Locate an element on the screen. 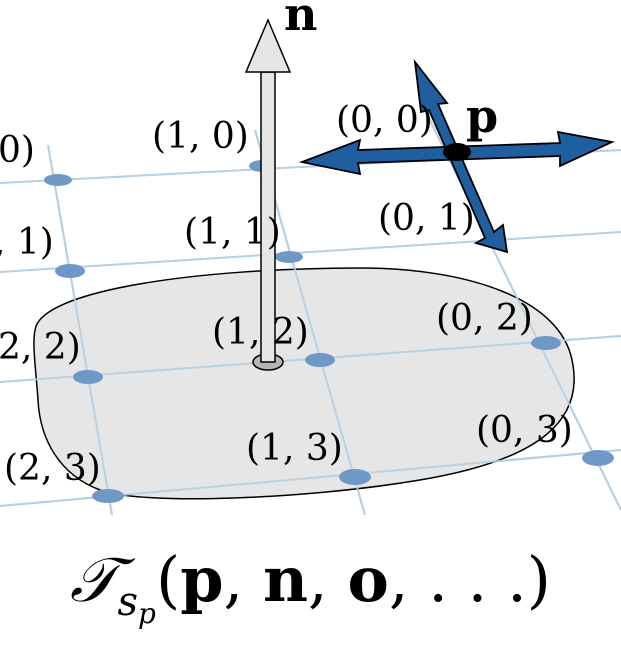  open-paren: ( is located at coordinates (168, 579).